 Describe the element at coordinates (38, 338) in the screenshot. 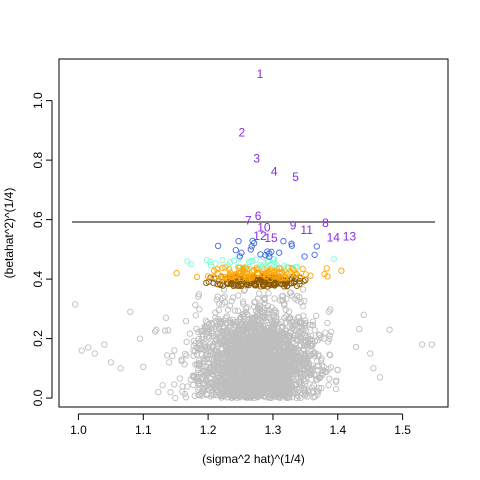

I see `y-tick-label: 0.2` at that location.